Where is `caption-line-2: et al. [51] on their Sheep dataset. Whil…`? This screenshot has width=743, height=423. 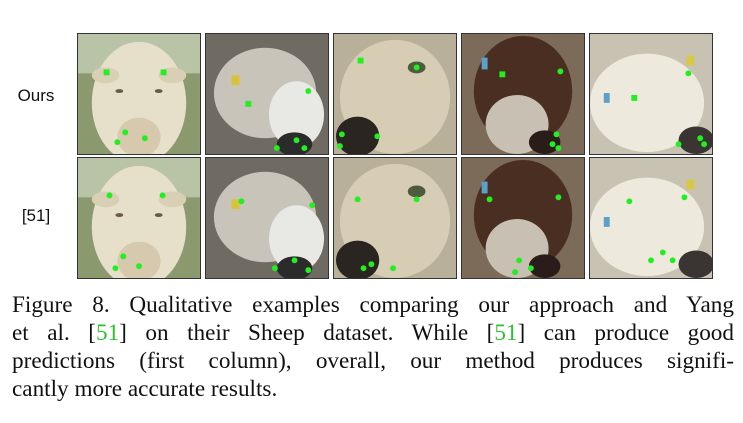 caption-line-2: et al. [51] on their Sheep dataset. Whil… is located at coordinates (373, 333).